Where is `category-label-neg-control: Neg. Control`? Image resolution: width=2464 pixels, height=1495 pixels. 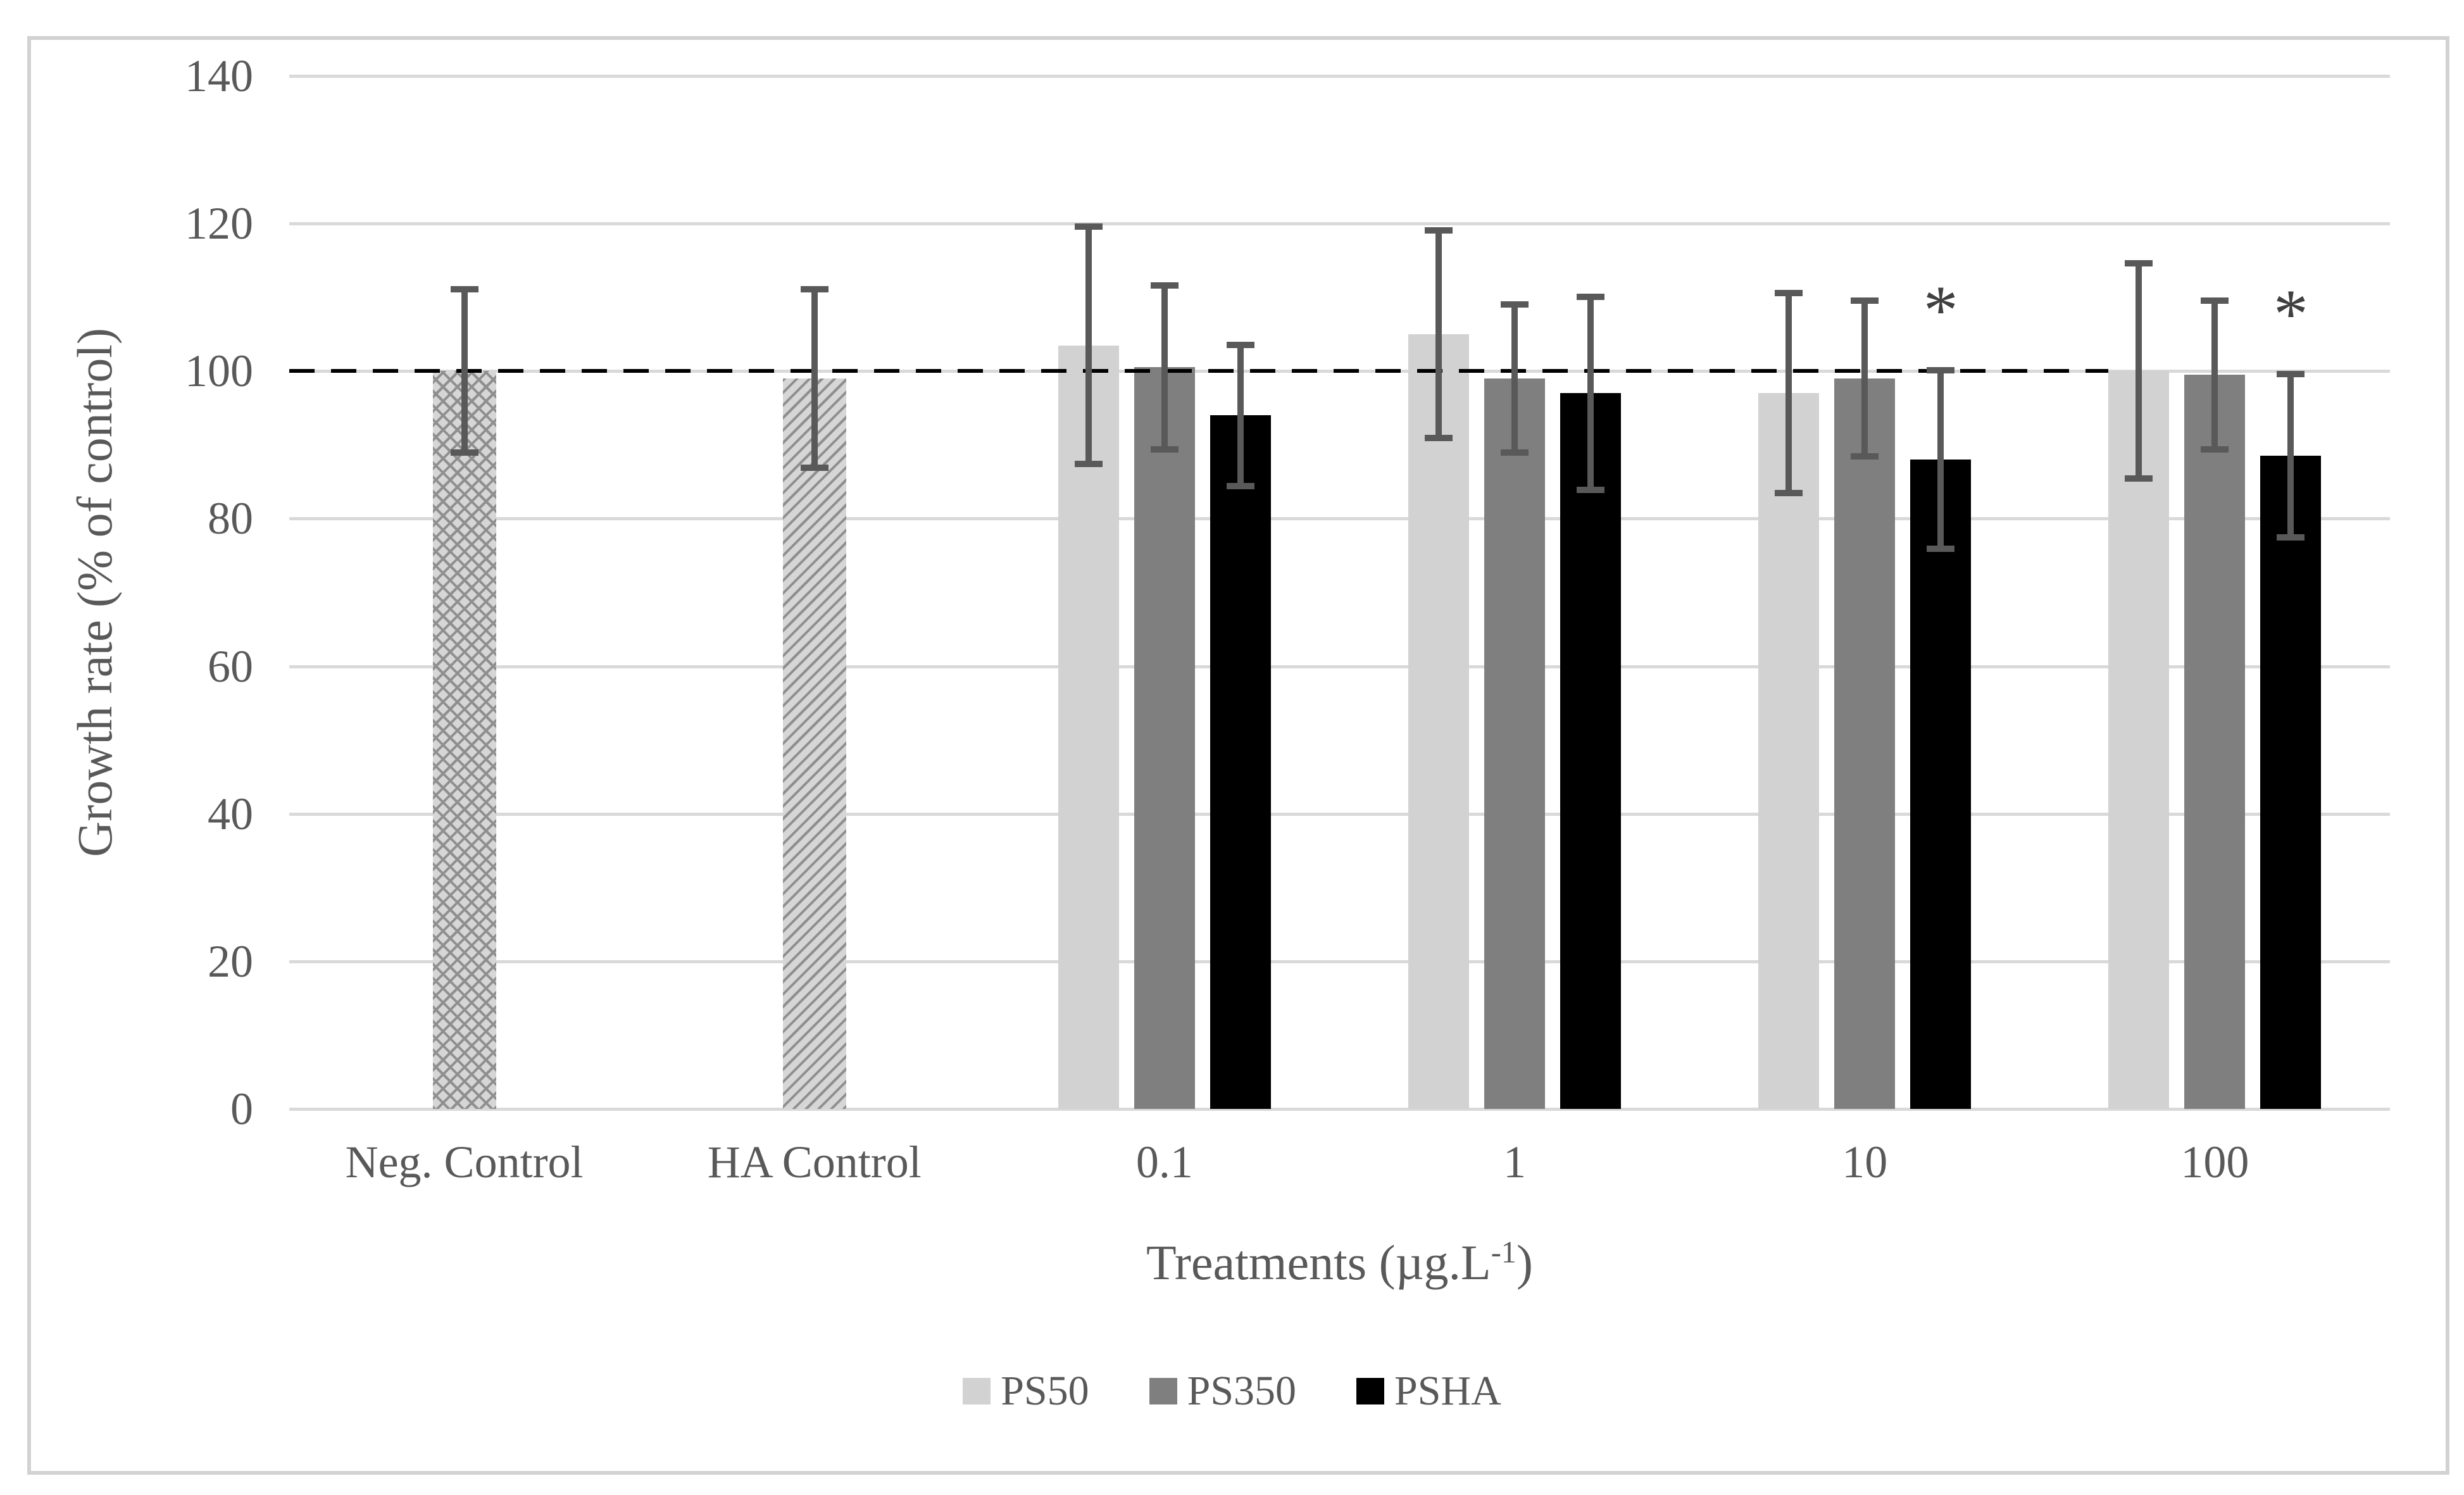
category-label-neg-control: Neg. Control is located at coordinates (464, 1162).